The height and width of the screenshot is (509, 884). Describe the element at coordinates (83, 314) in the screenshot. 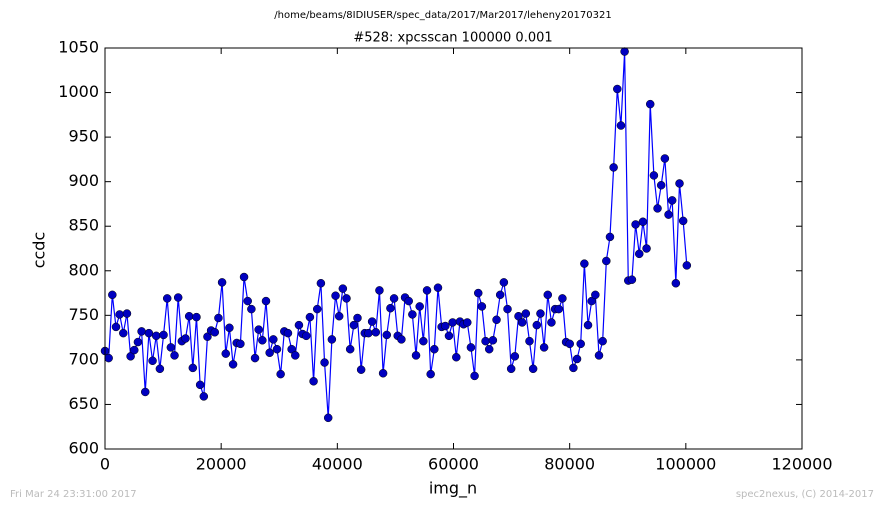

I see `y-tick-label: 750` at that location.